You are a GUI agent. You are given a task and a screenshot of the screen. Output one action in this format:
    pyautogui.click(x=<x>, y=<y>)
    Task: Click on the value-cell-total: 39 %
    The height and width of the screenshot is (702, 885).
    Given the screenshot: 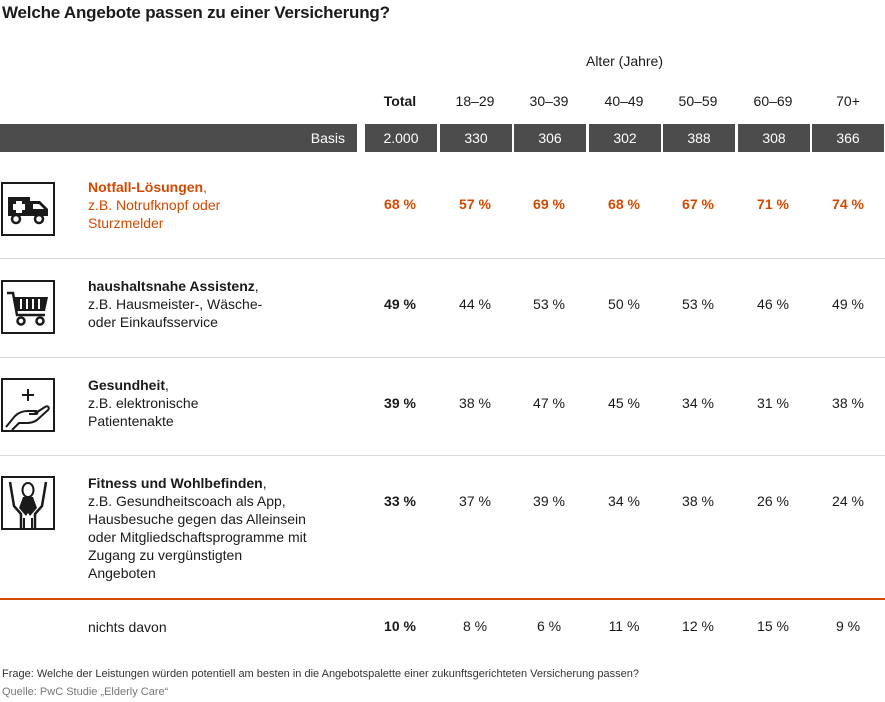 What is the action you would take?
    pyautogui.click(x=400, y=403)
    